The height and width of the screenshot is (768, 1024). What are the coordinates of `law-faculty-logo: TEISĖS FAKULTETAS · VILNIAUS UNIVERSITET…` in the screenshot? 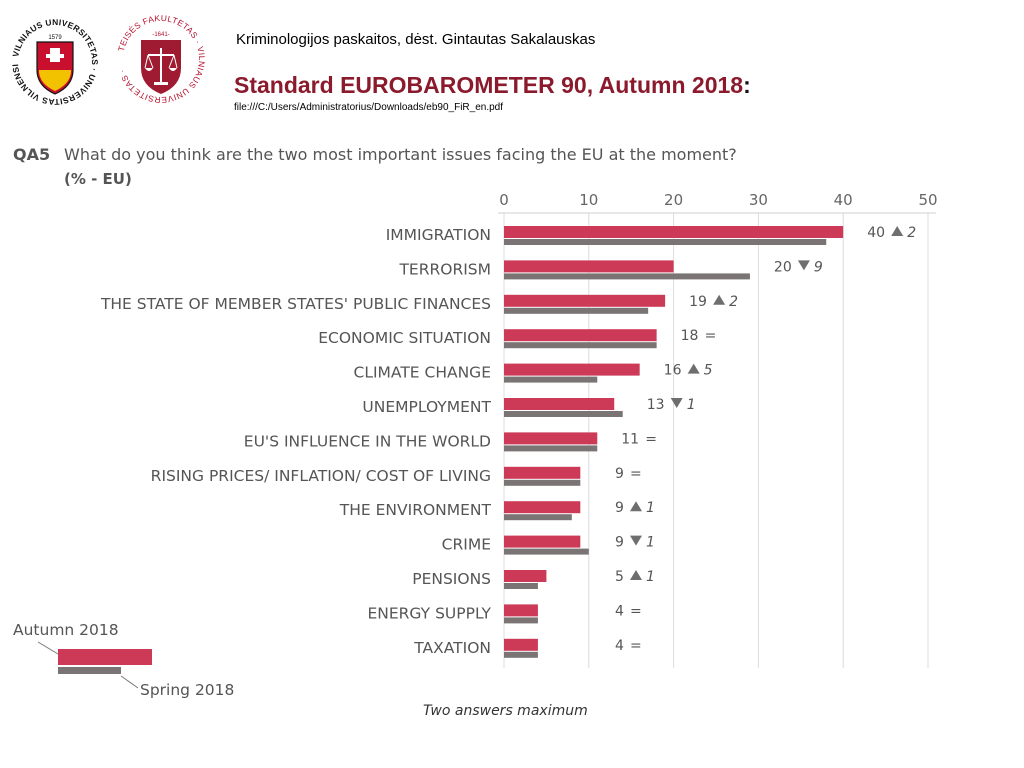 It's located at (161, 59).